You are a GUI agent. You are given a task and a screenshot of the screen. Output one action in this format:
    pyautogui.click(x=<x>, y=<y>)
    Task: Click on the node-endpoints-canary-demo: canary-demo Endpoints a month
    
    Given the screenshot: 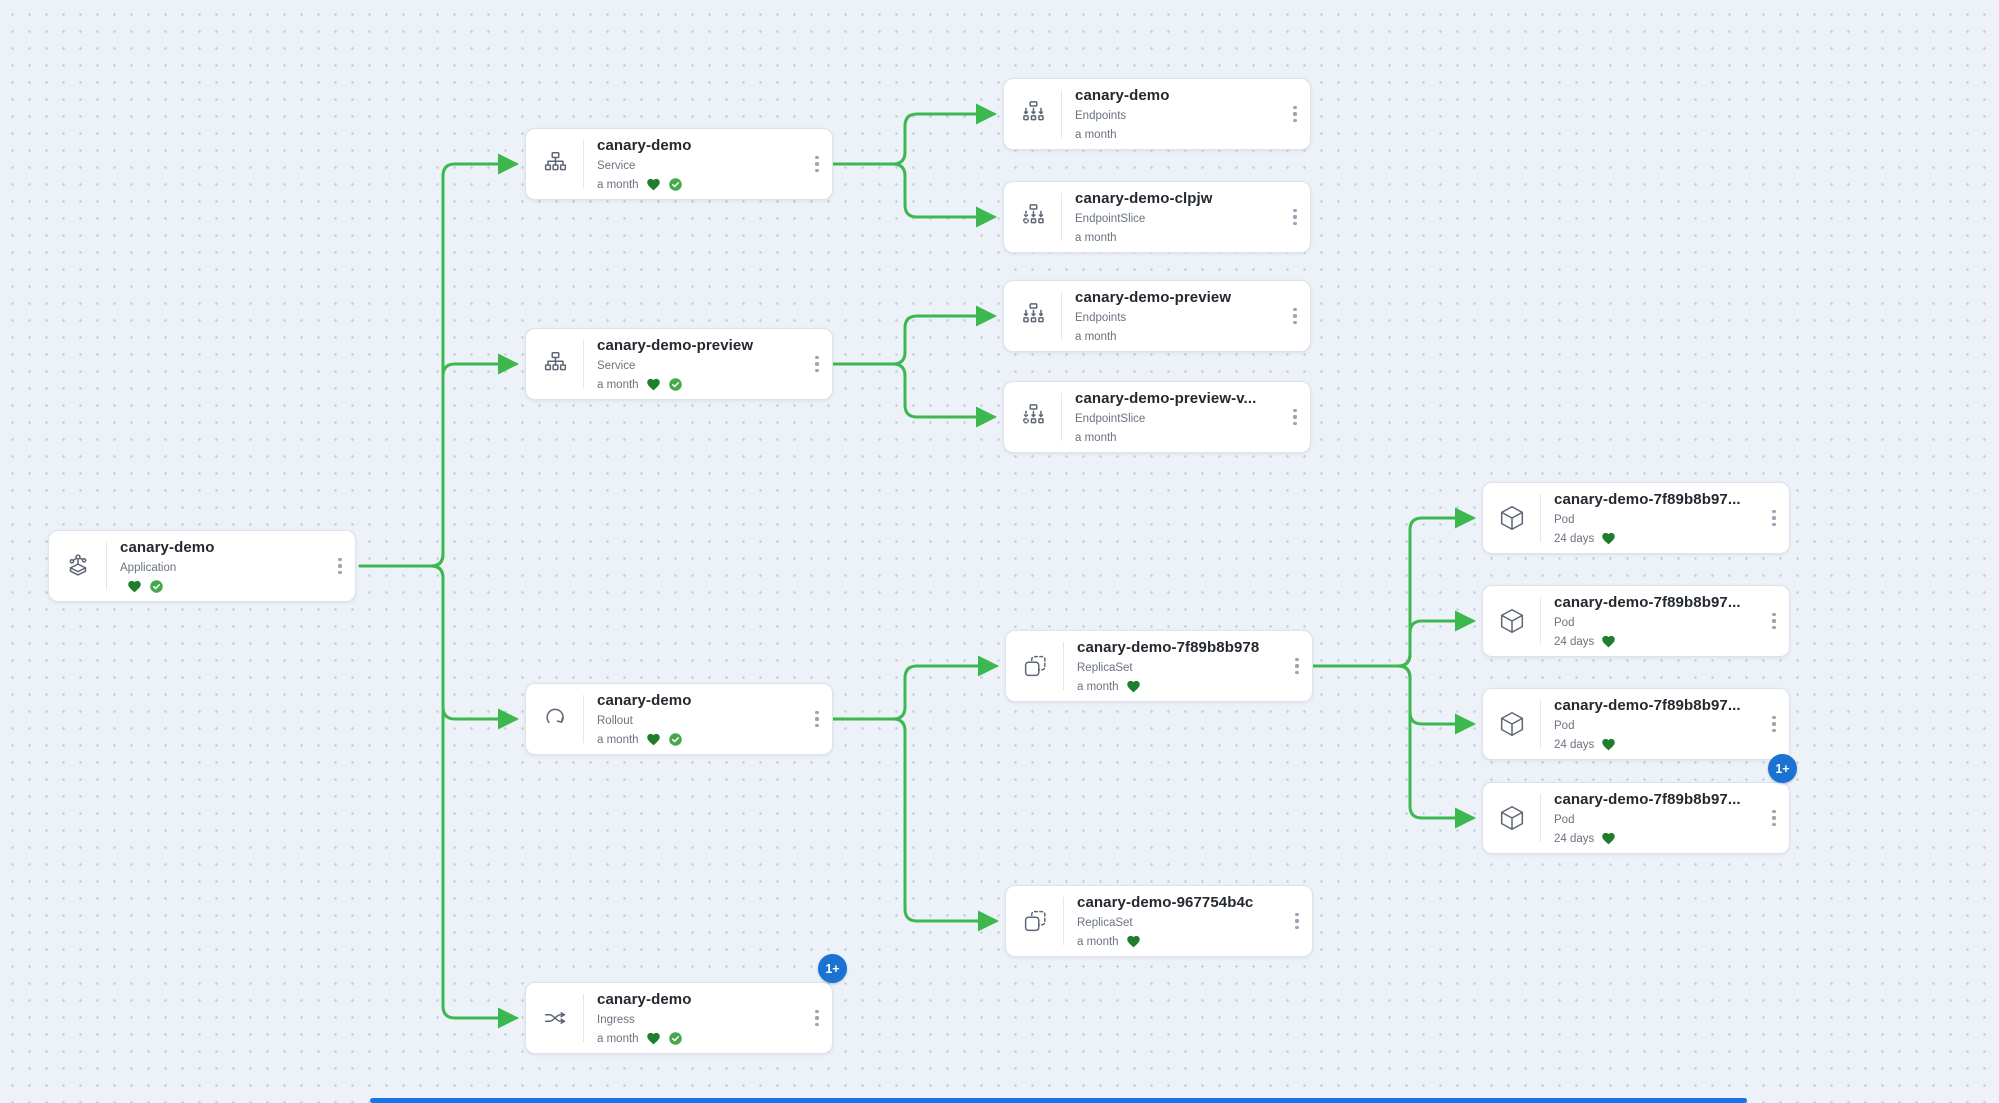 What is the action you would take?
    pyautogui.click(x=1157, y=114)
    